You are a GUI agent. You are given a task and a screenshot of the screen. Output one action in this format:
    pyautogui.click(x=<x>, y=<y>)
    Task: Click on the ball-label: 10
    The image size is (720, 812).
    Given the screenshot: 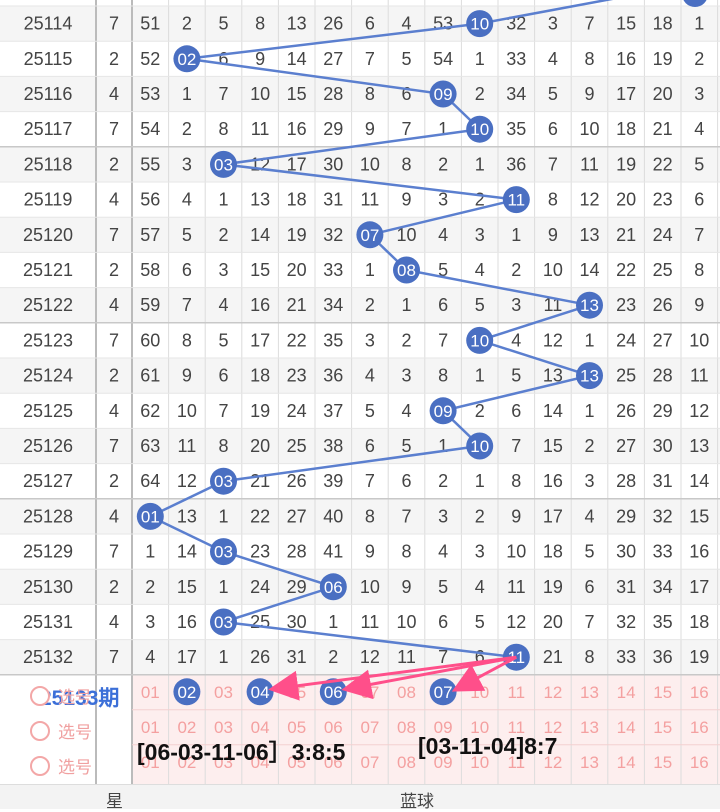 What is the action you would take?
    pyautogui.click(x=479, y=129)
    